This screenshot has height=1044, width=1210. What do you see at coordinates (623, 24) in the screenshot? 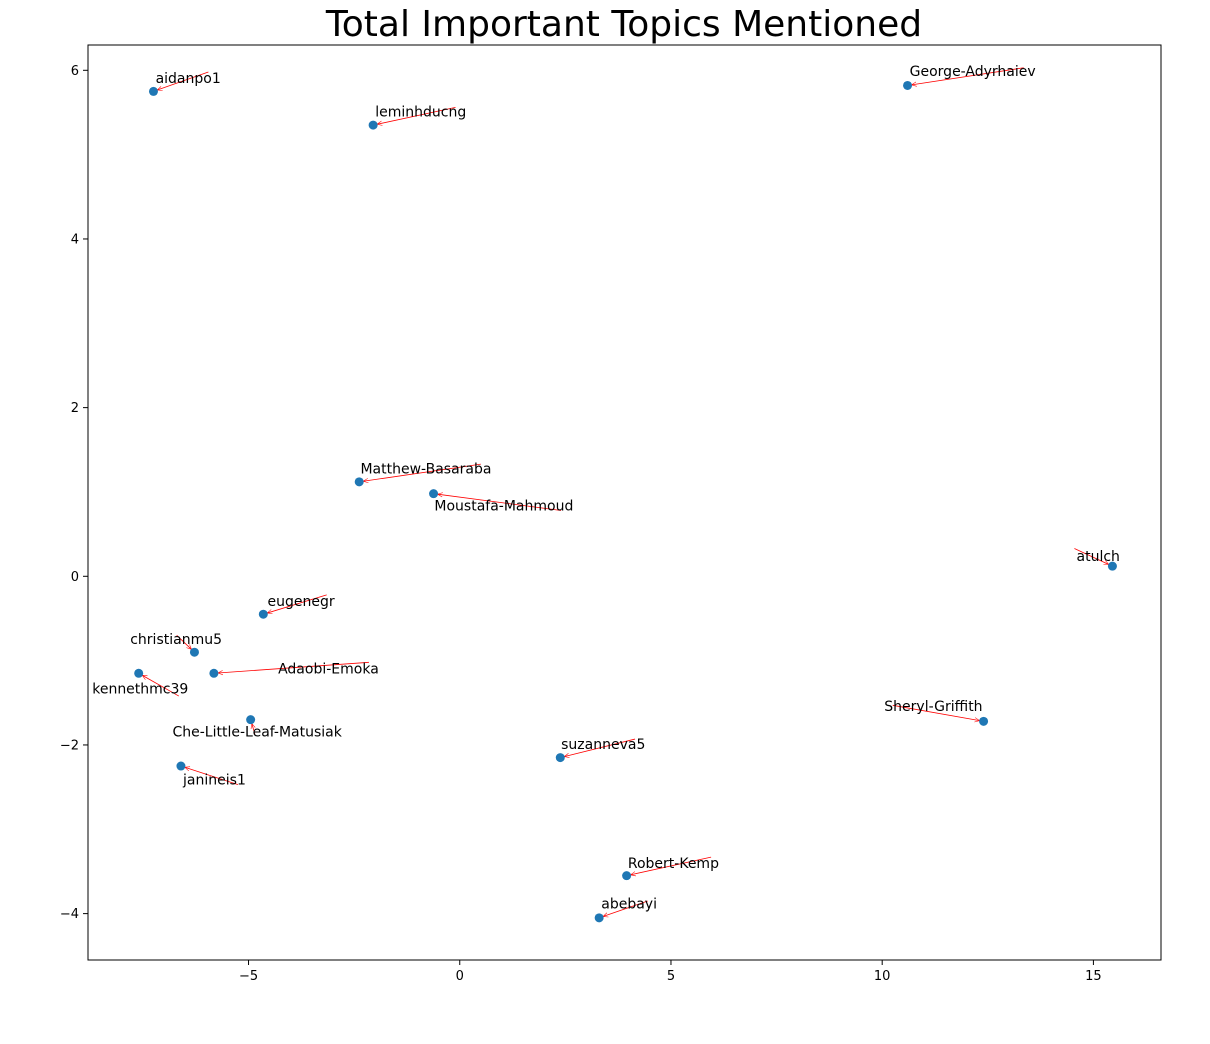
I see `chart-title: Total Important Topics Mentioned` at bounding box center [623, 24].